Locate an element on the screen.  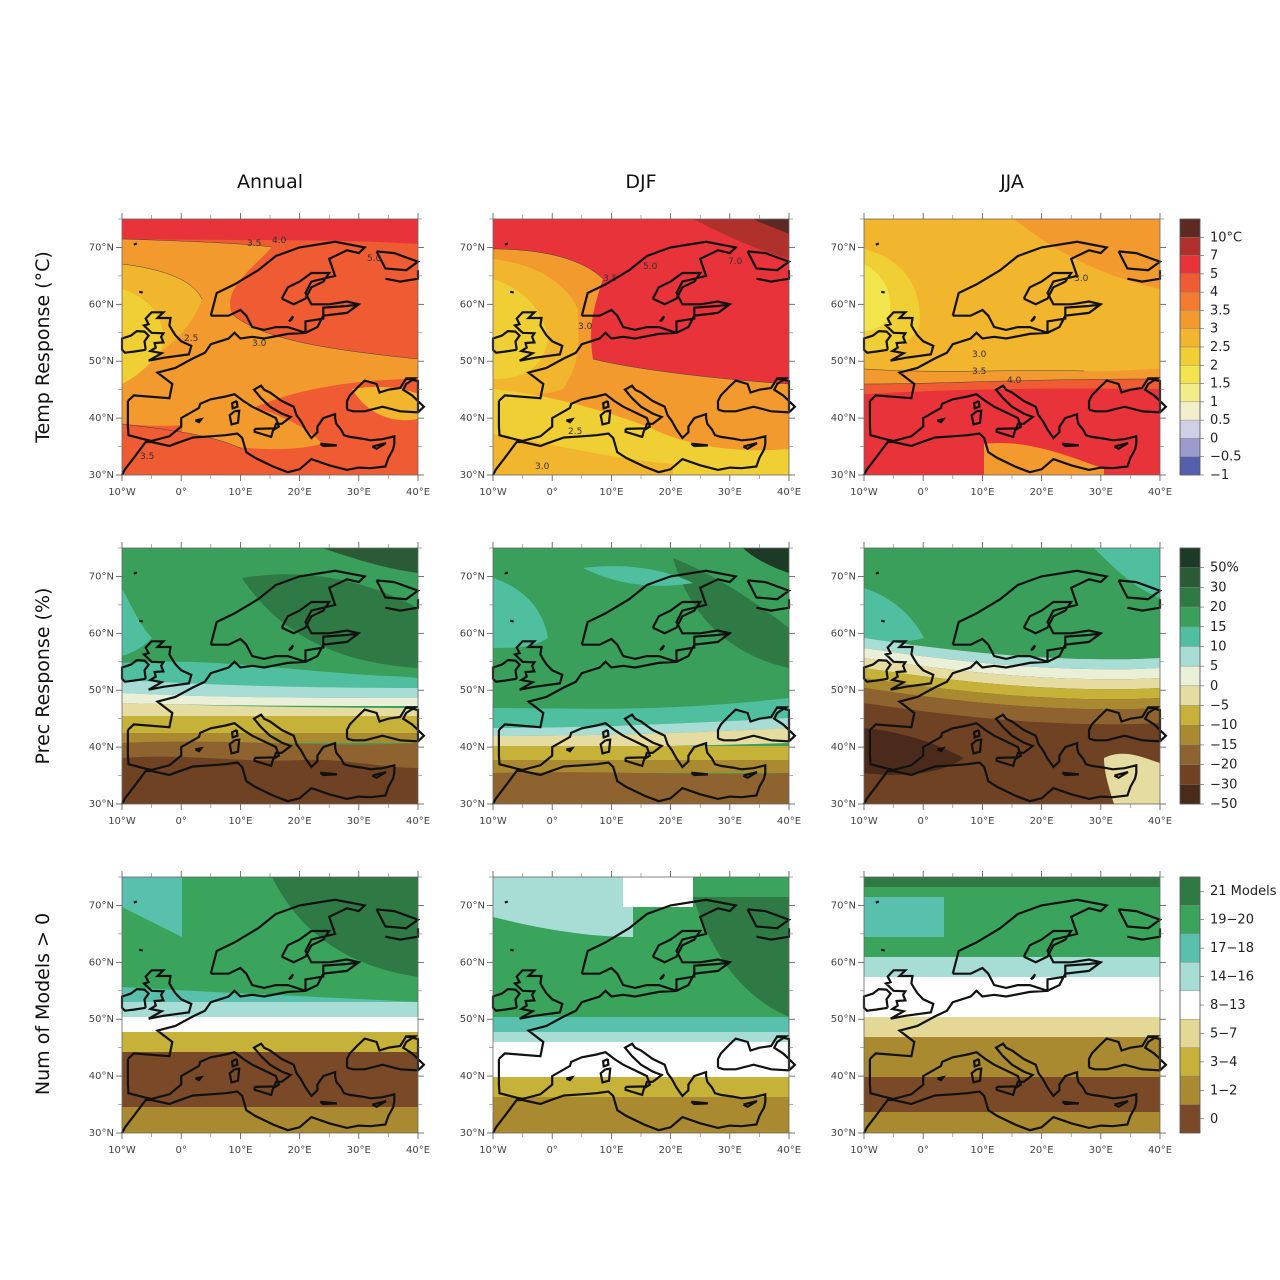
prec-band-neg50 is located at coordinates (914, 751).